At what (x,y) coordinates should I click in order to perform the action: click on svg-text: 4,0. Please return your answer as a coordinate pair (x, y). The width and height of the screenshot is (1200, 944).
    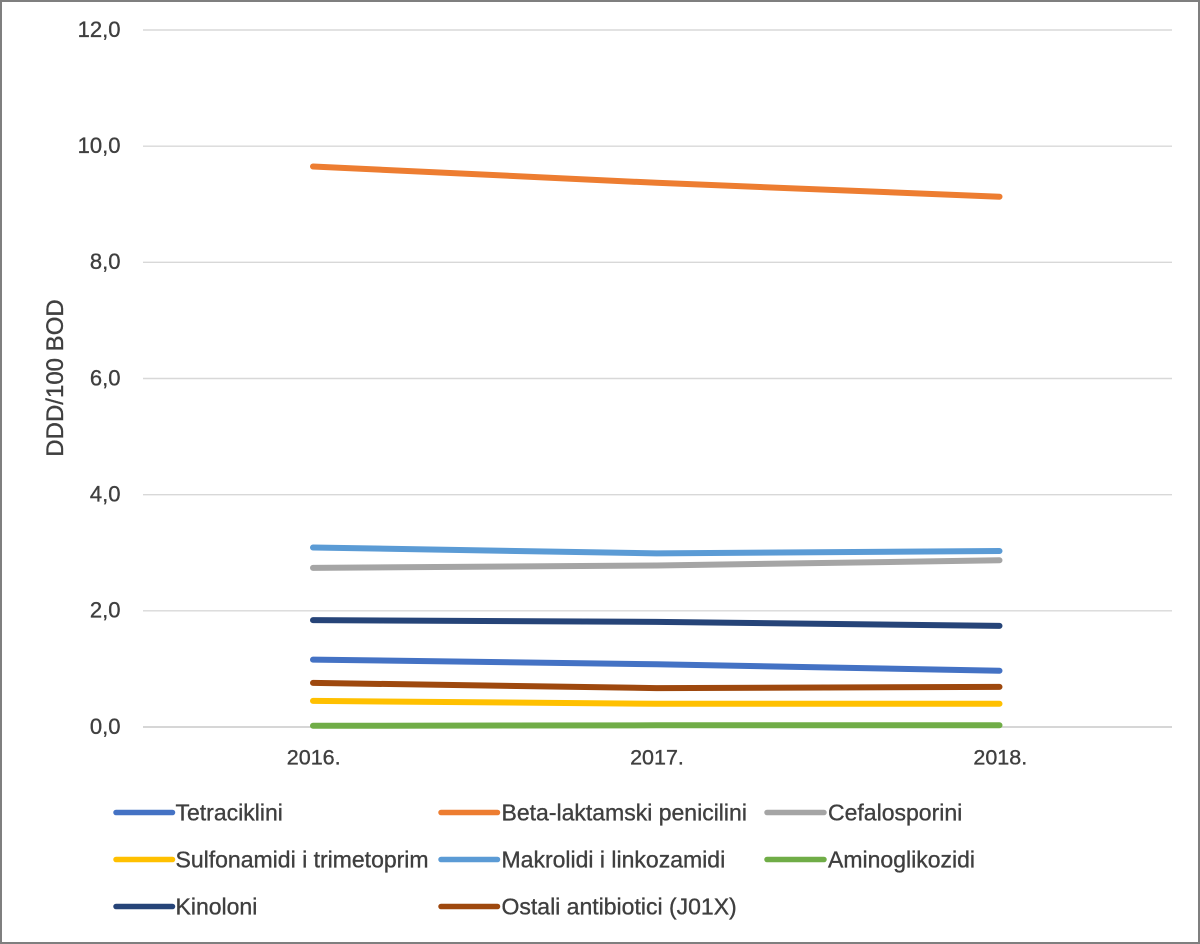
    Looking at the image, I should click on (105, 494).